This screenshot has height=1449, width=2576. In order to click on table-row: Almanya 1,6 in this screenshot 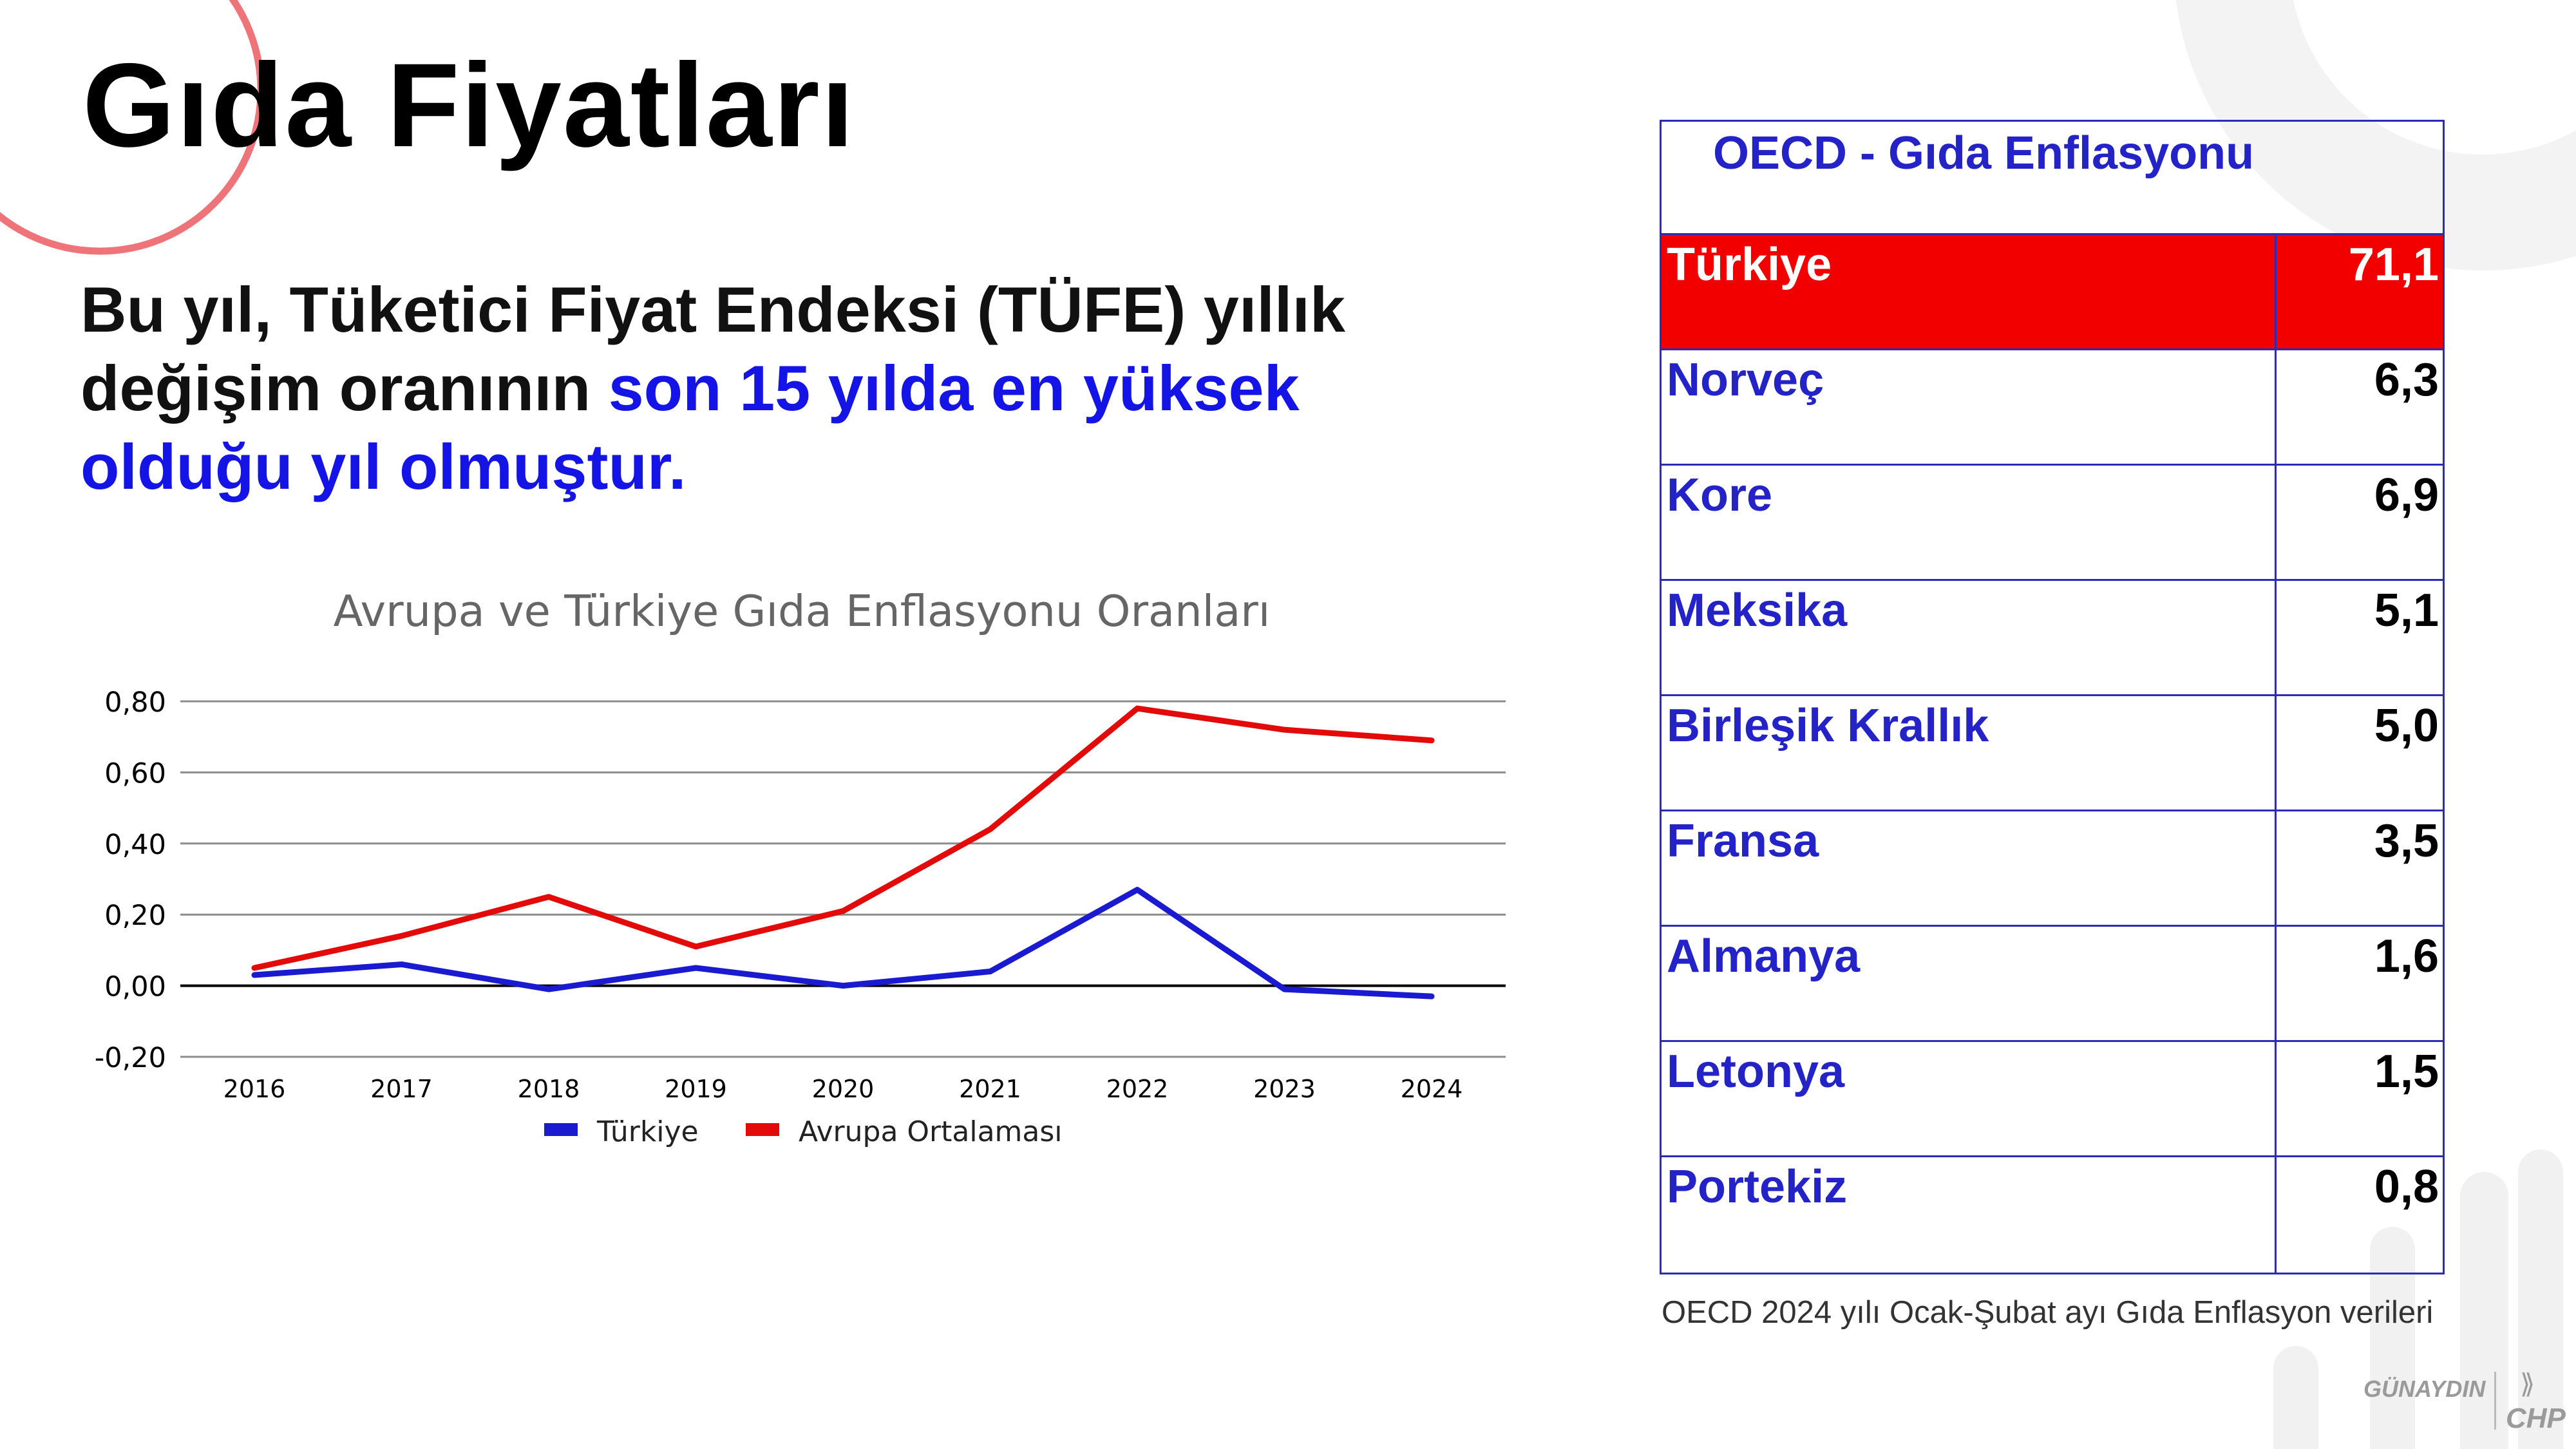, I will do `click(2052, 984)`.